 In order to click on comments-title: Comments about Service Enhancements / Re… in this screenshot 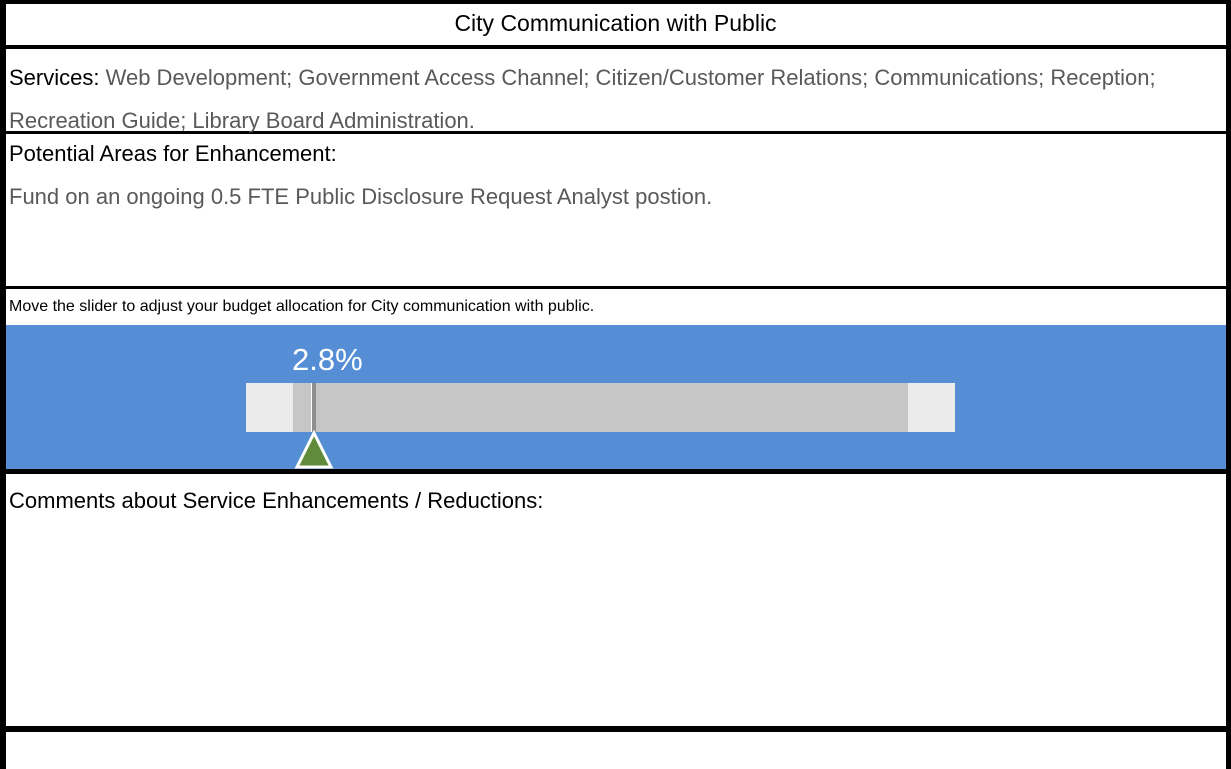, I will do `click(276, 500)`.